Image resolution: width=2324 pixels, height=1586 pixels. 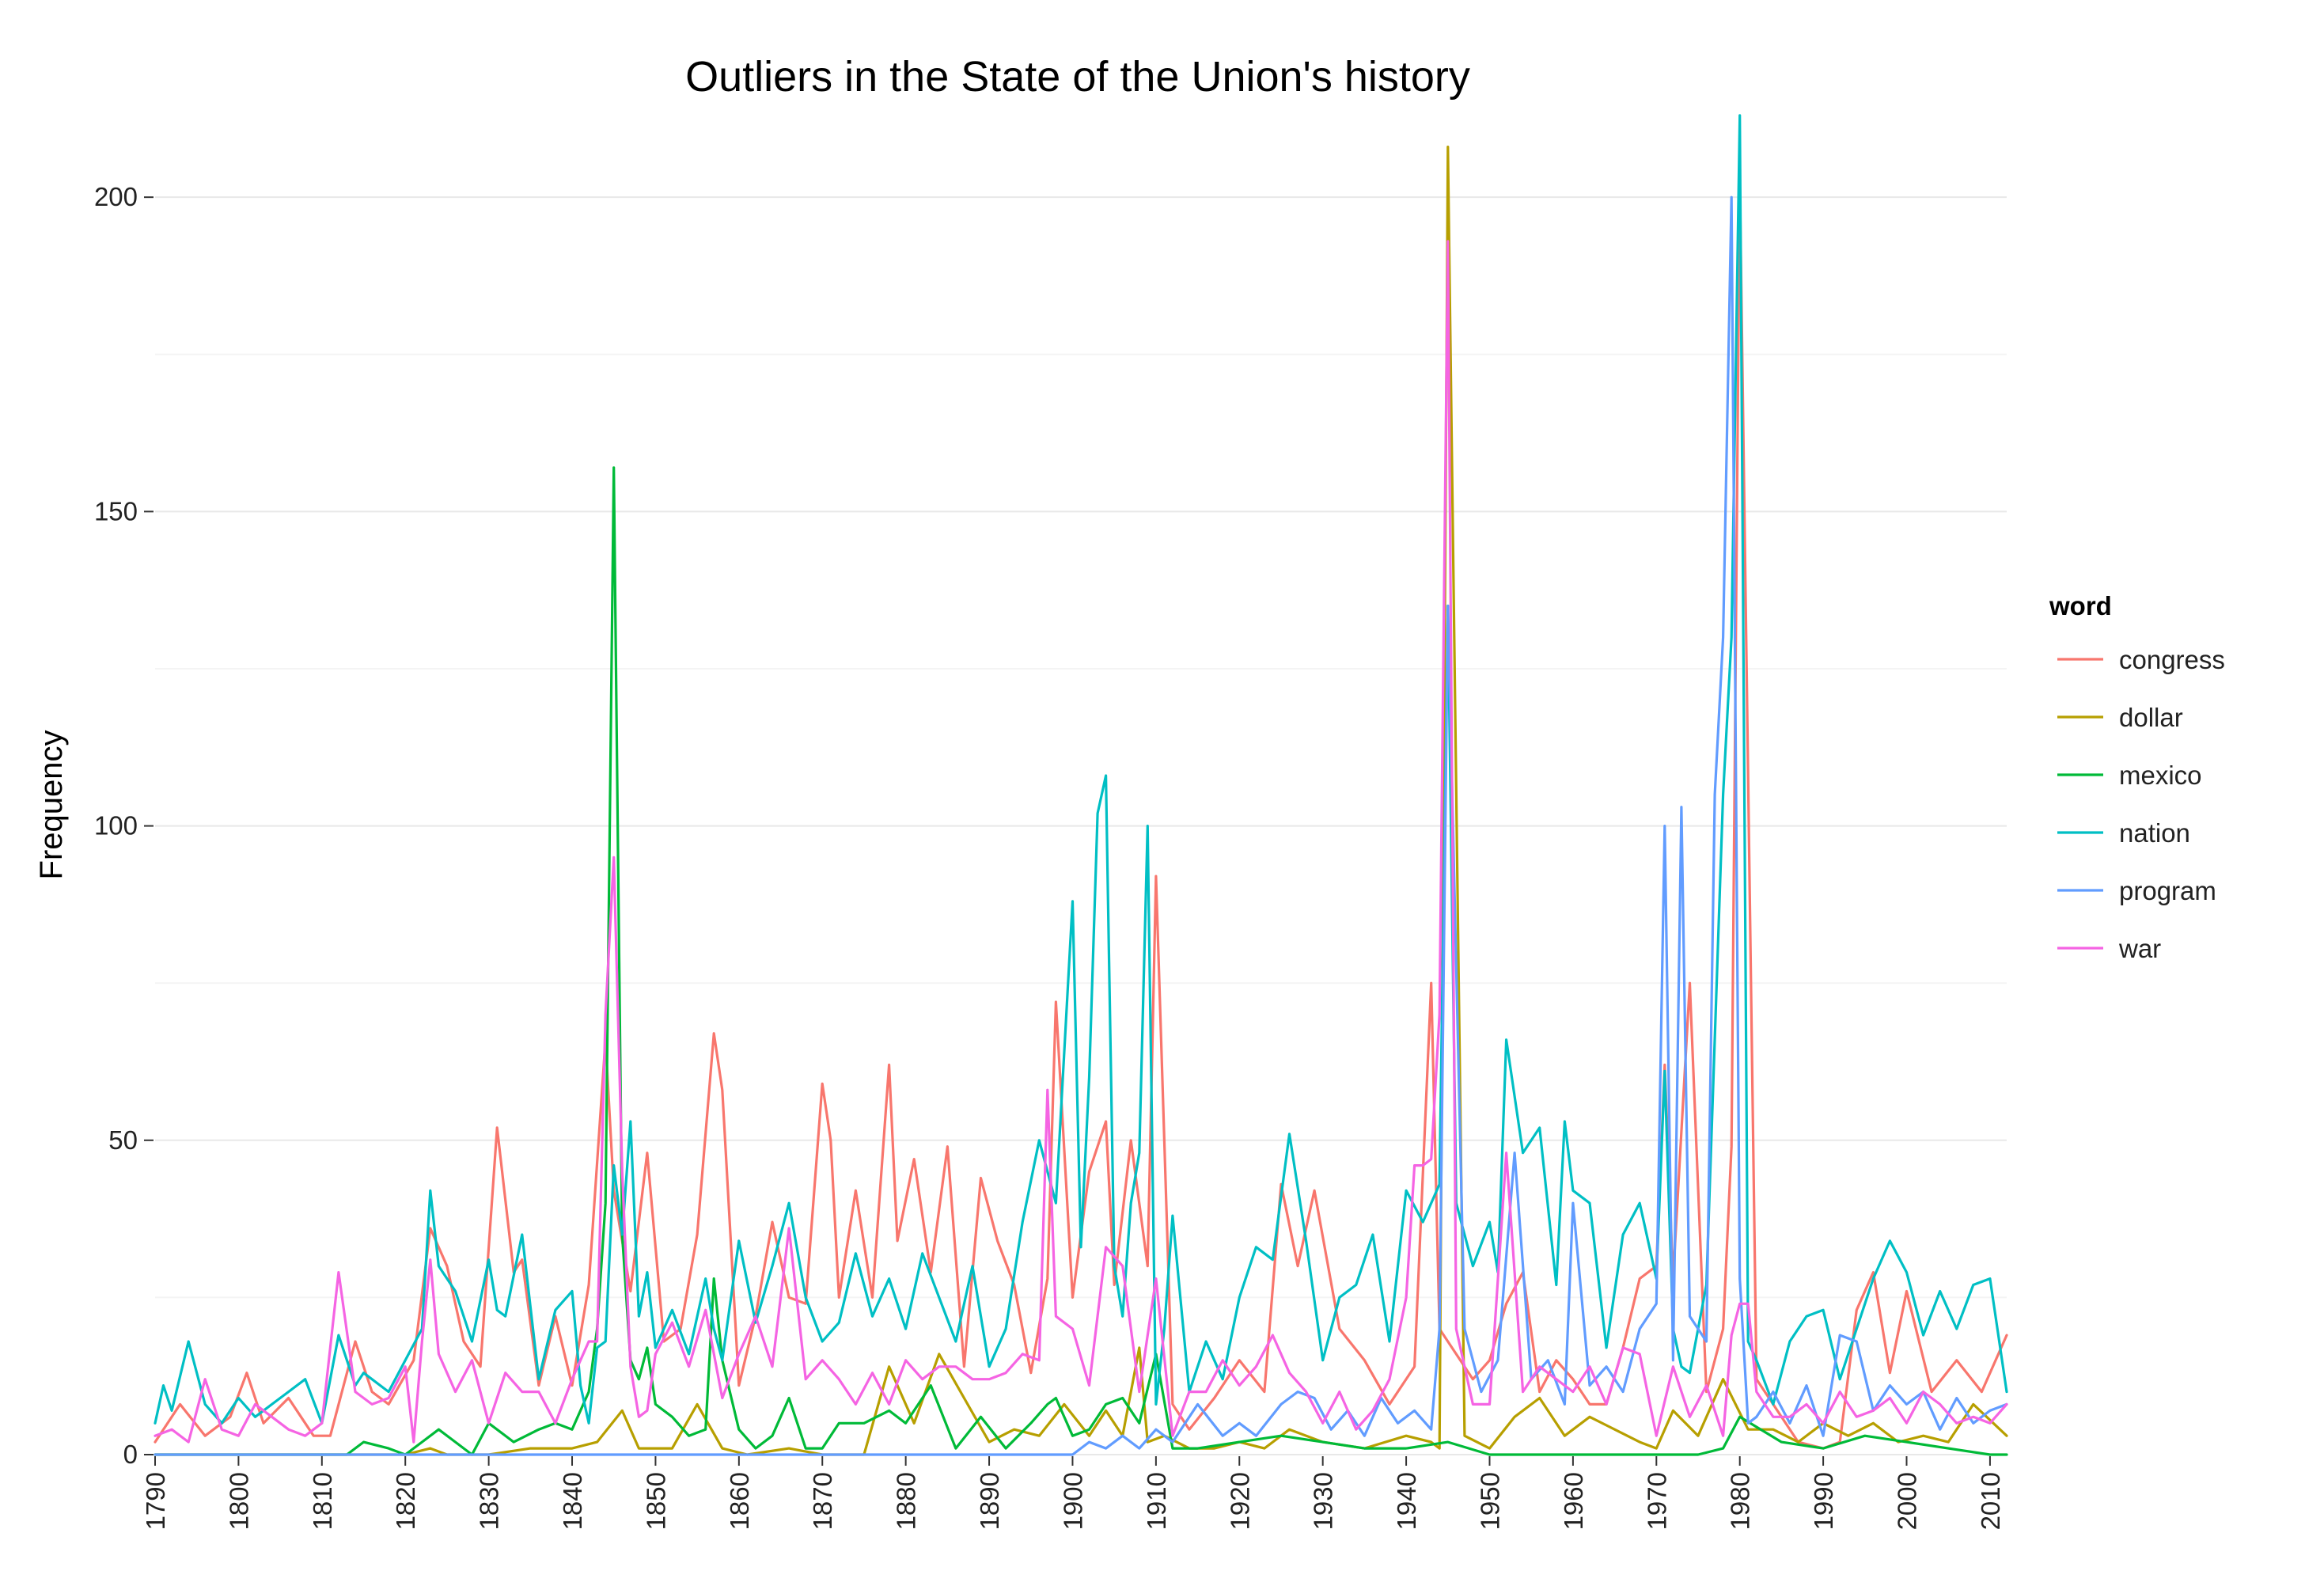 I want to click on x-tick-label: 1800, so click(x=238, y=1501).